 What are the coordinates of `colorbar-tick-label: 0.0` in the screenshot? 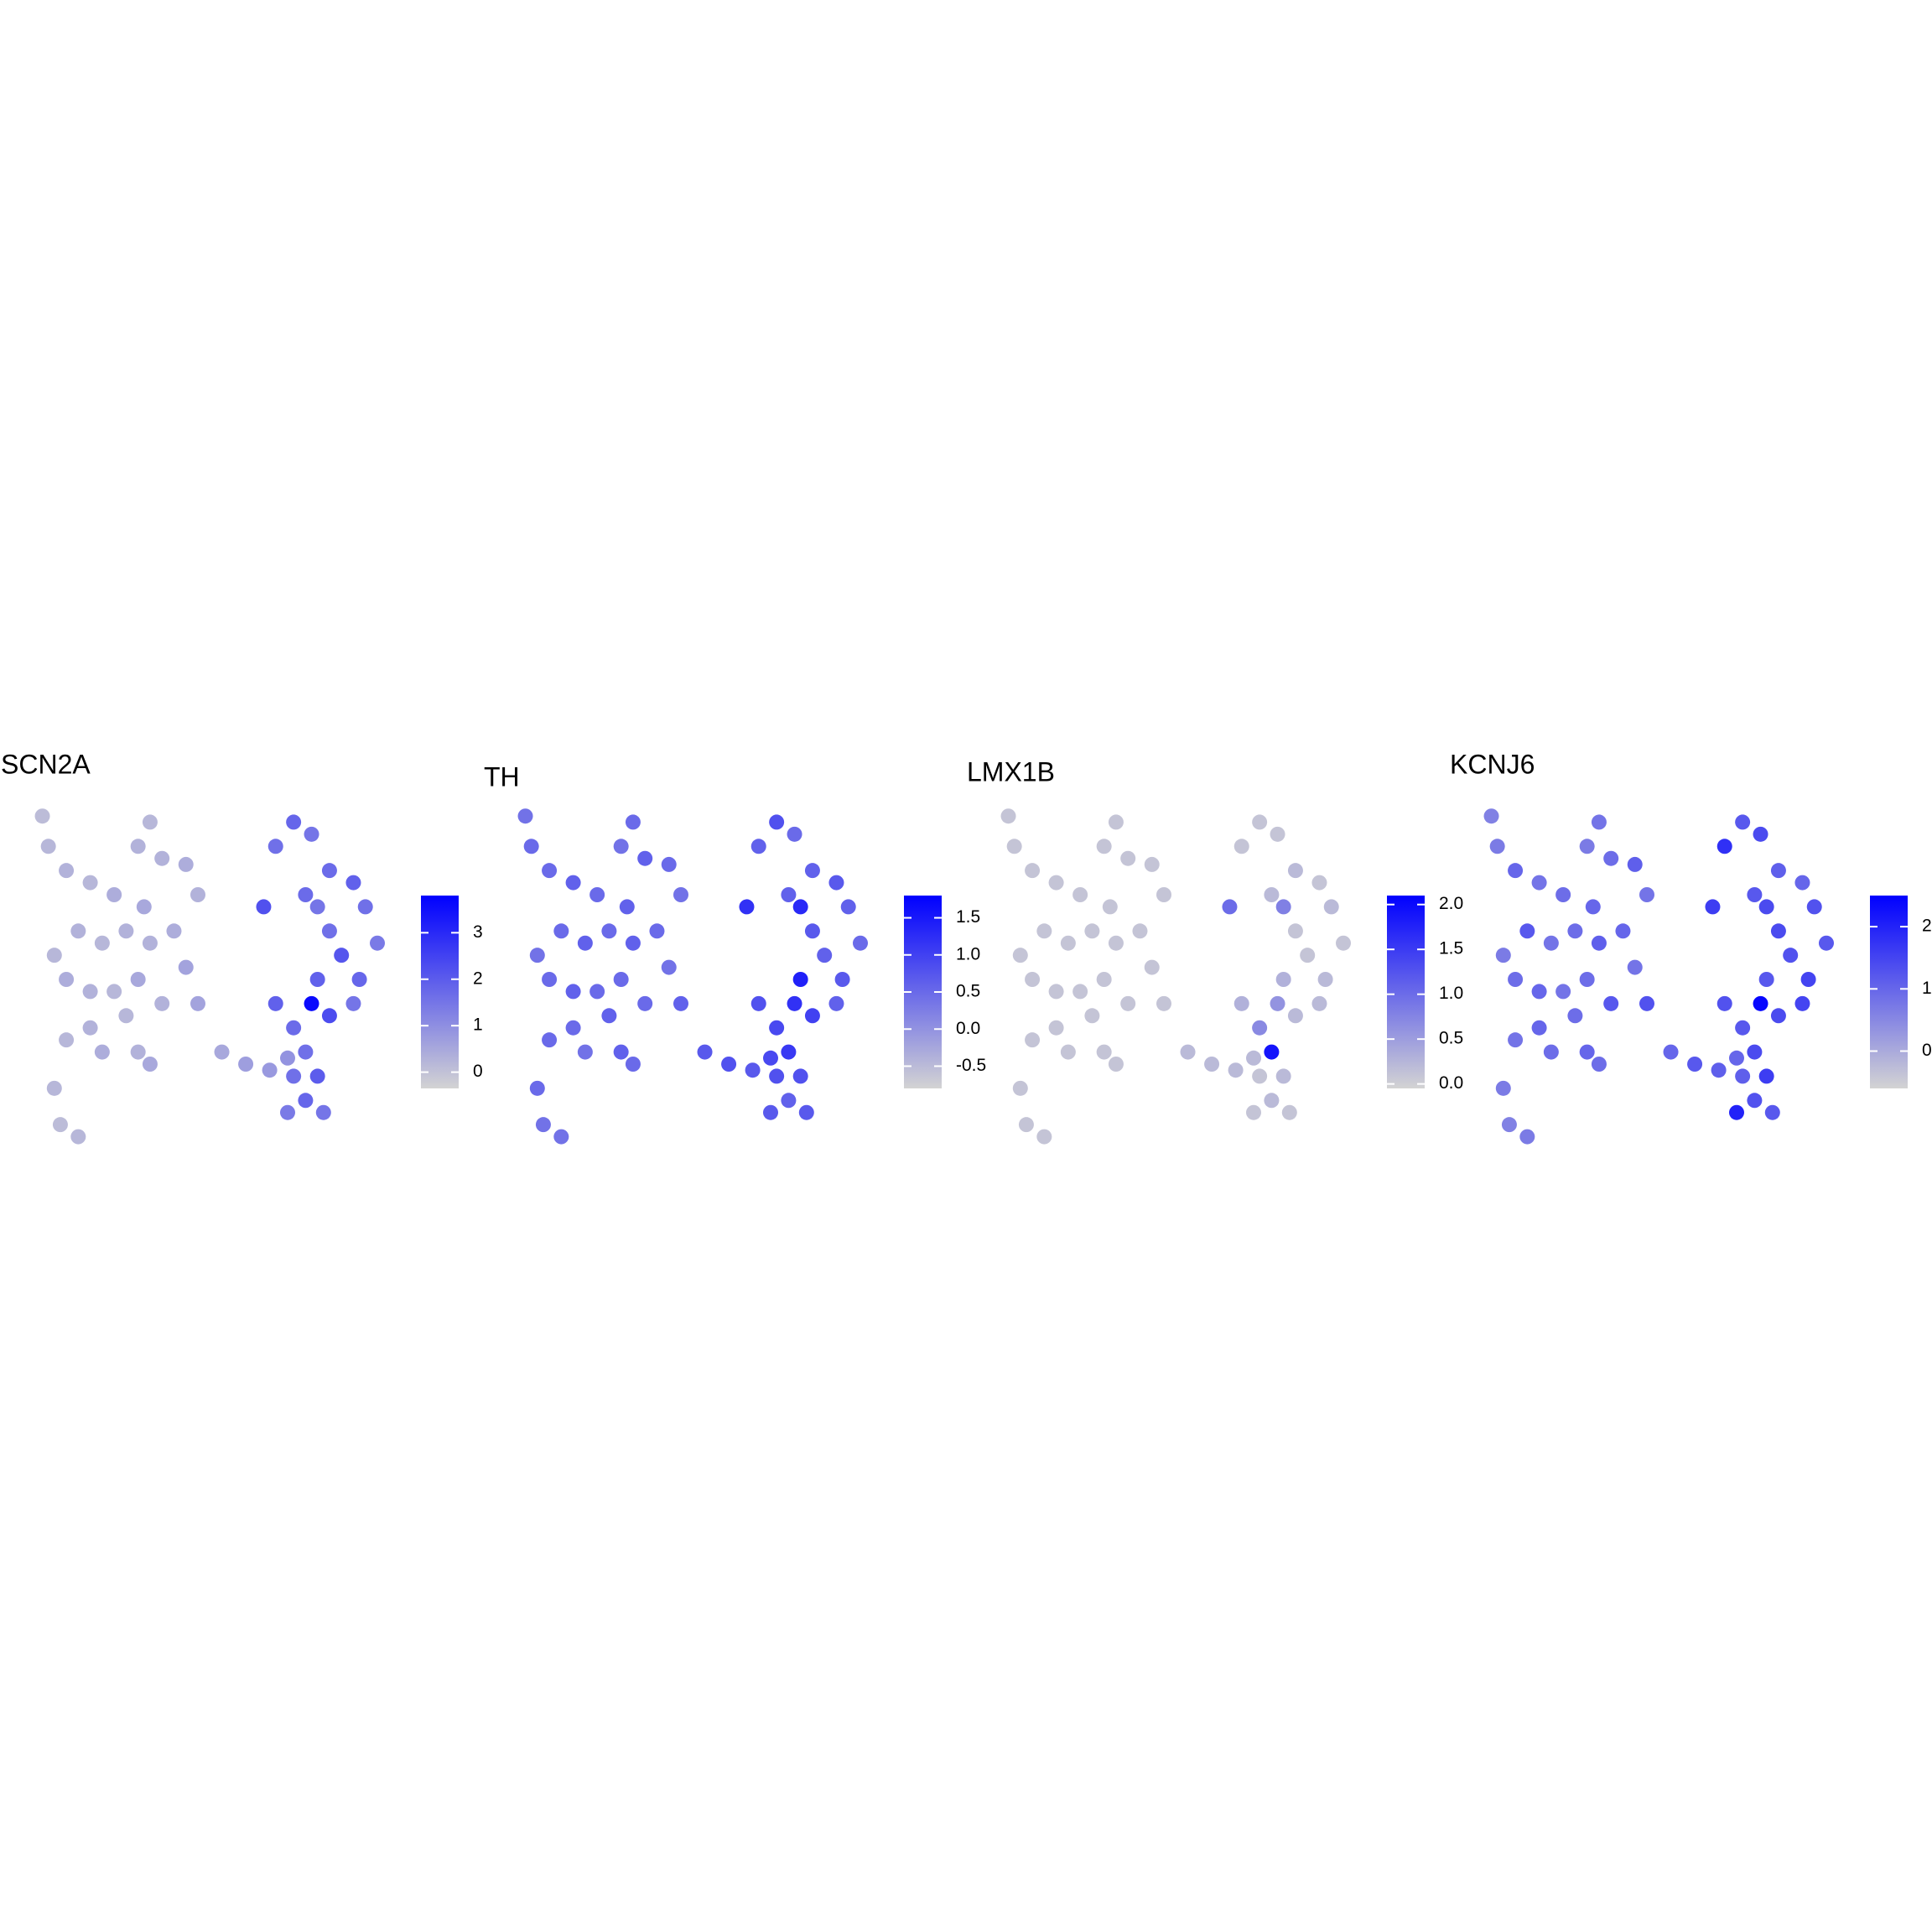 It's located at (968, 1028).